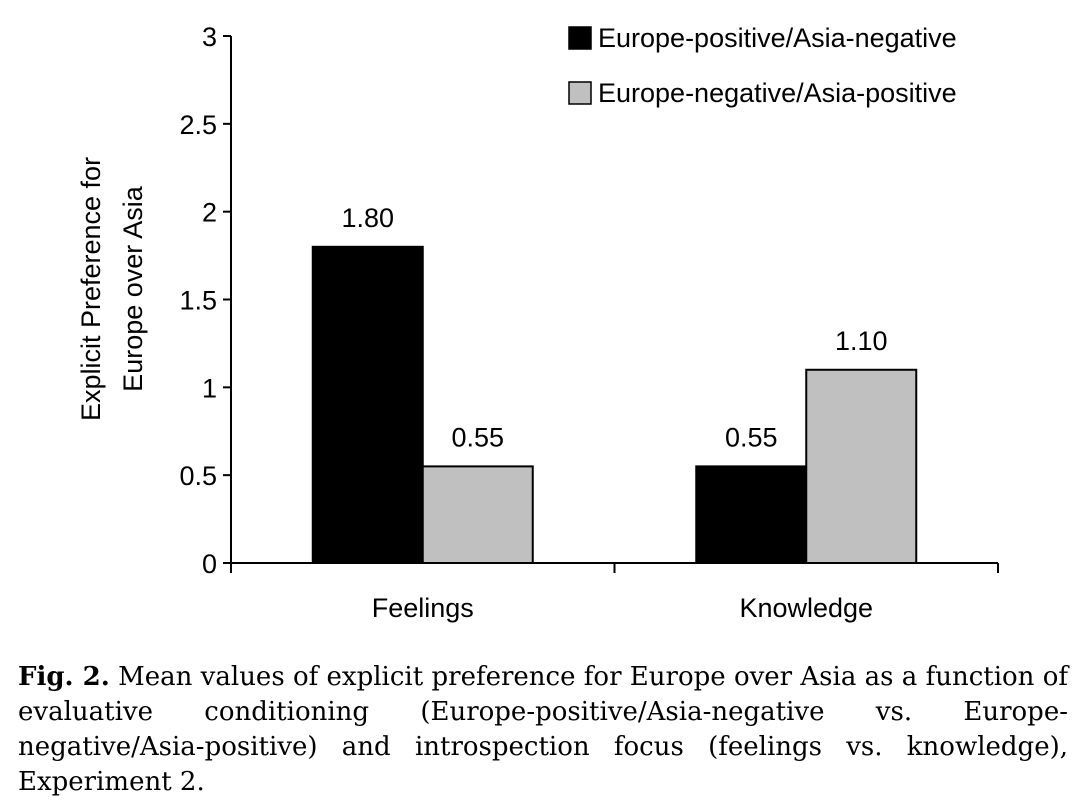  What do you see at coordinates (423, 608) in the screenshot?
I see `x-tick-label: Feelings` at bounding box center [423, 608].